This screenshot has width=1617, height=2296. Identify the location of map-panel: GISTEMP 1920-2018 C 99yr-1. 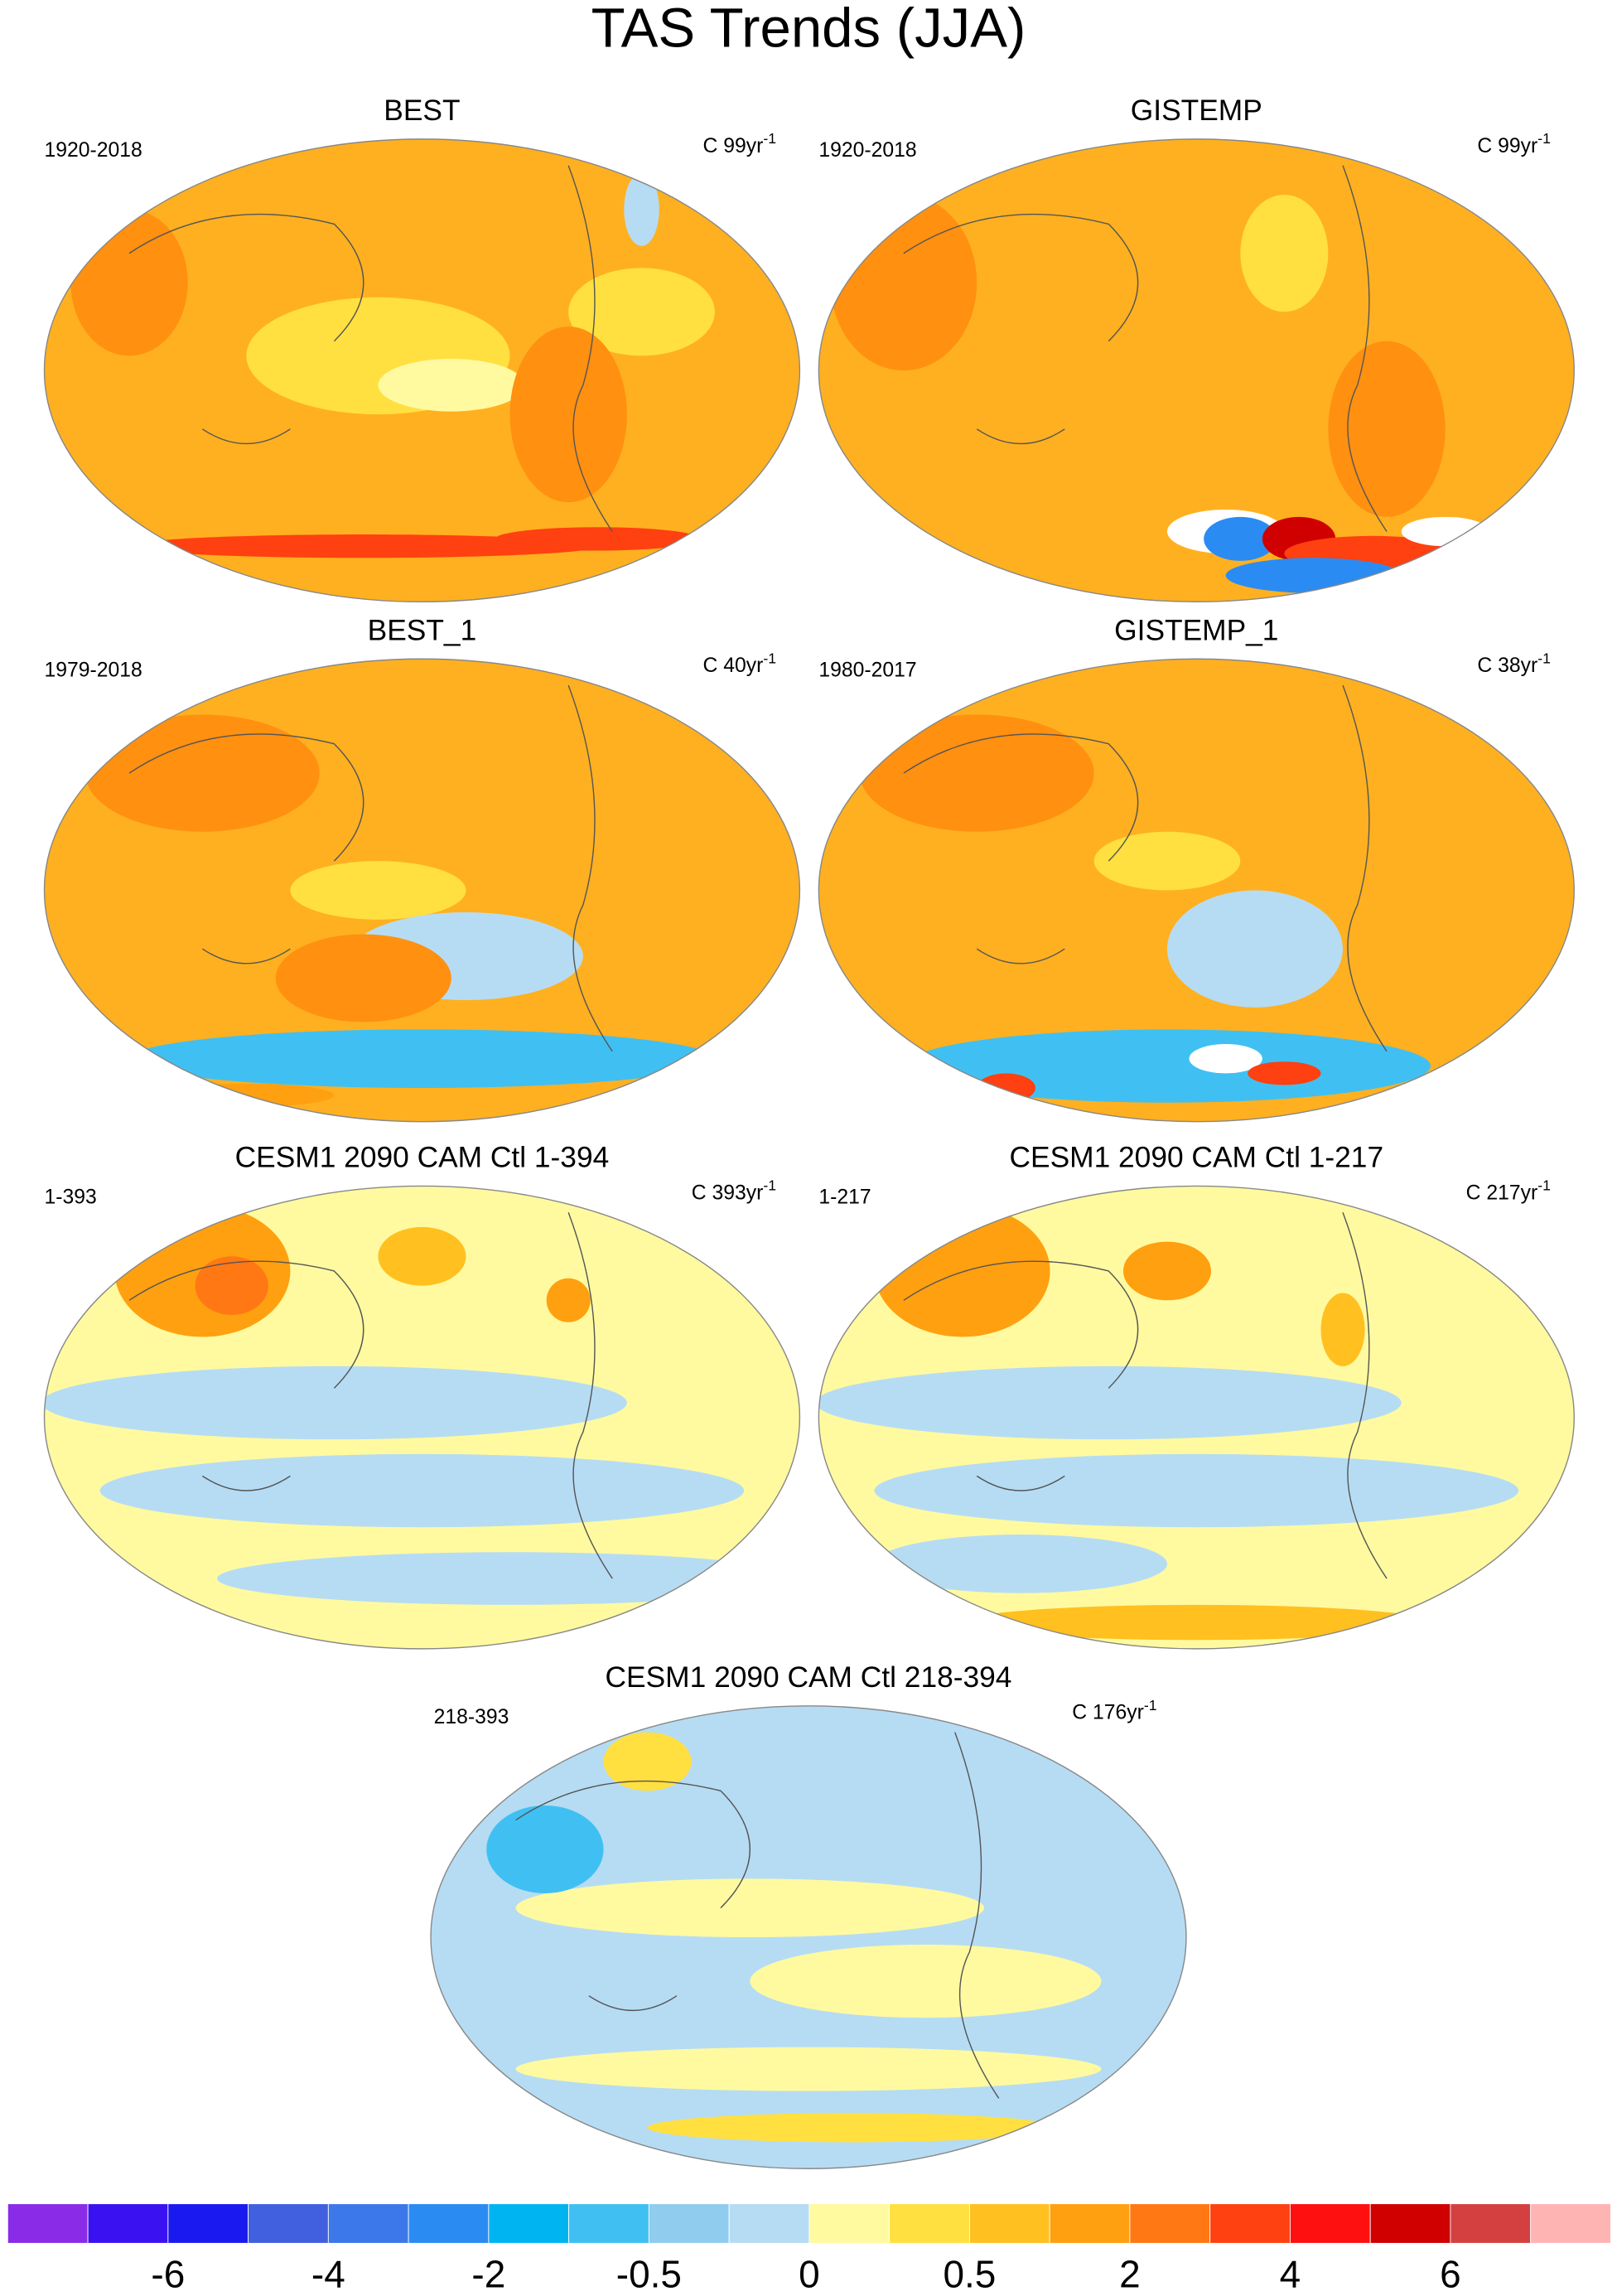
(1196, 349).